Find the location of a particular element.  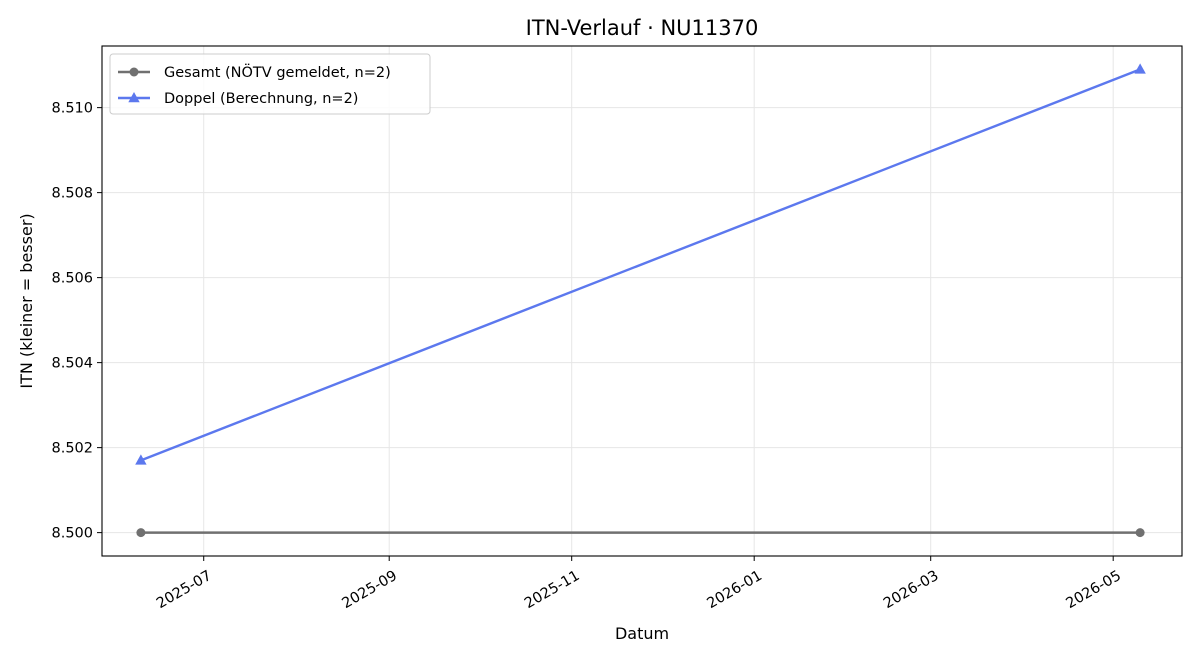

y-tick-label: 8.506 is located at coordinates (72, 279).